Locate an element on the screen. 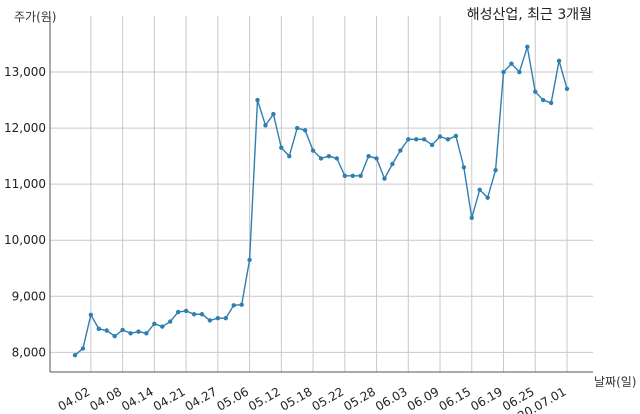 The height and width of the screenshot is (414, 640). y-tick-labels: 8,000 9,000 10,000 11,000 12,000 13,000 is located at coordinates (25, 212).